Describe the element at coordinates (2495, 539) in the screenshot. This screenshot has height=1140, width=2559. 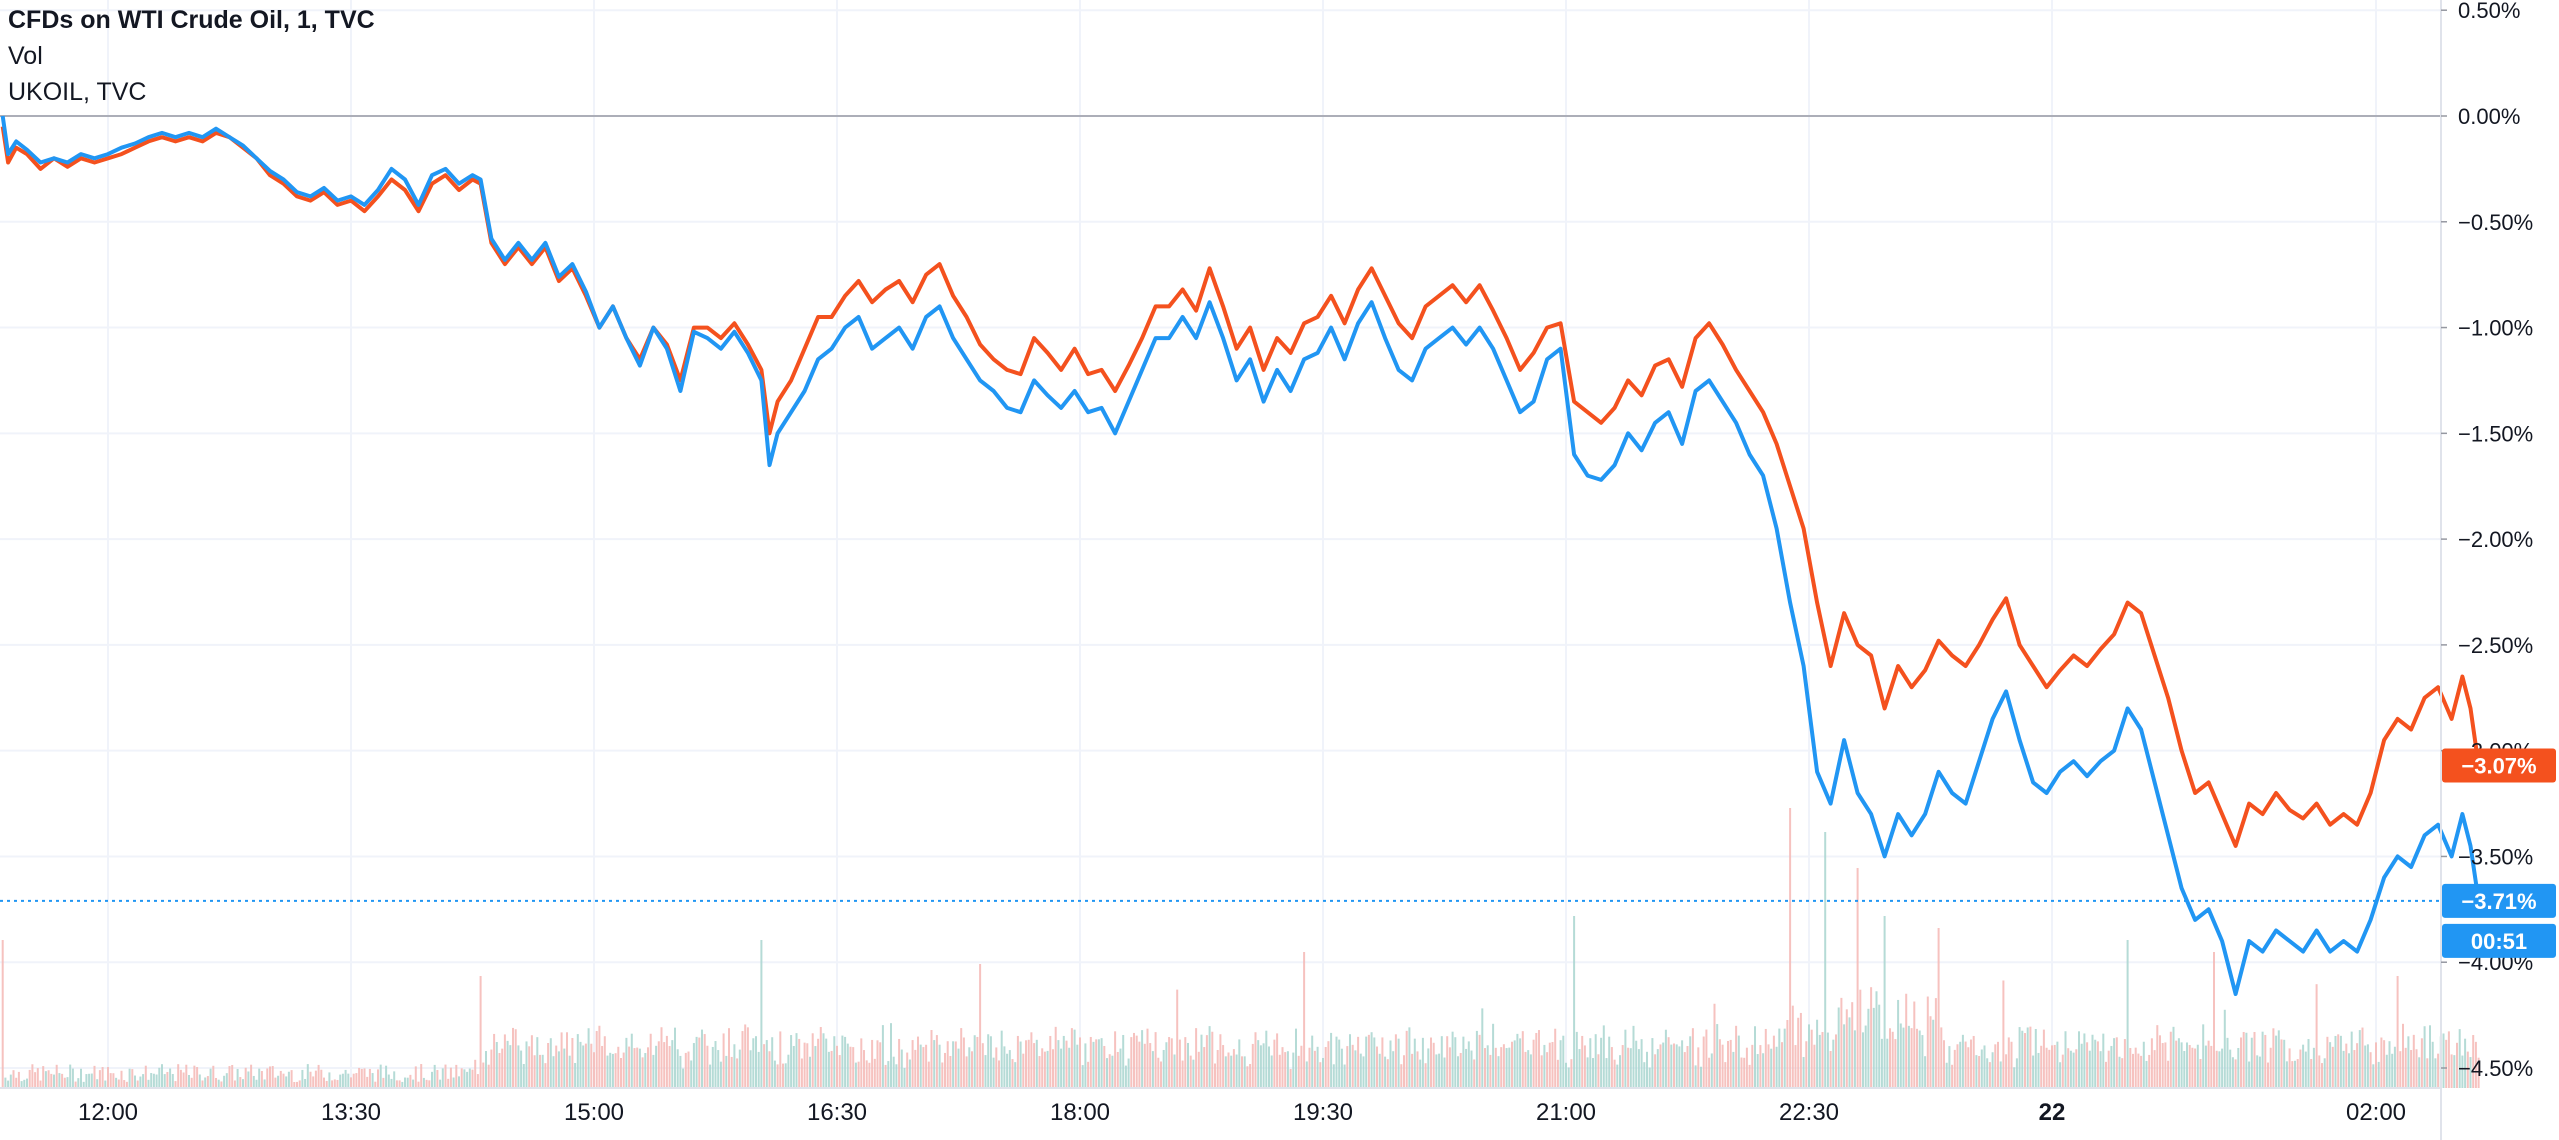
I see `y-tick-label: −2.00%` at that location.